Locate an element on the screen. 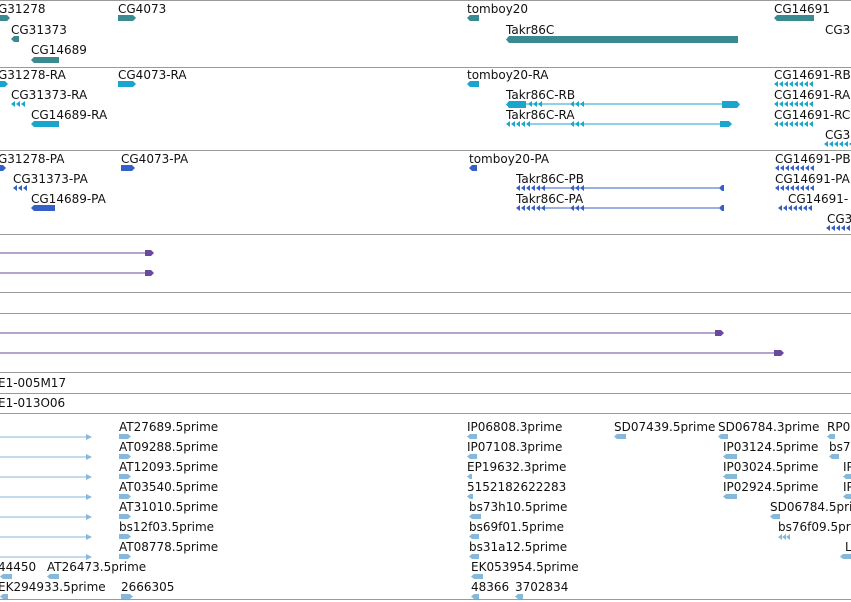  clone-label: E1-005M17 is located at coordinates (33, 383).